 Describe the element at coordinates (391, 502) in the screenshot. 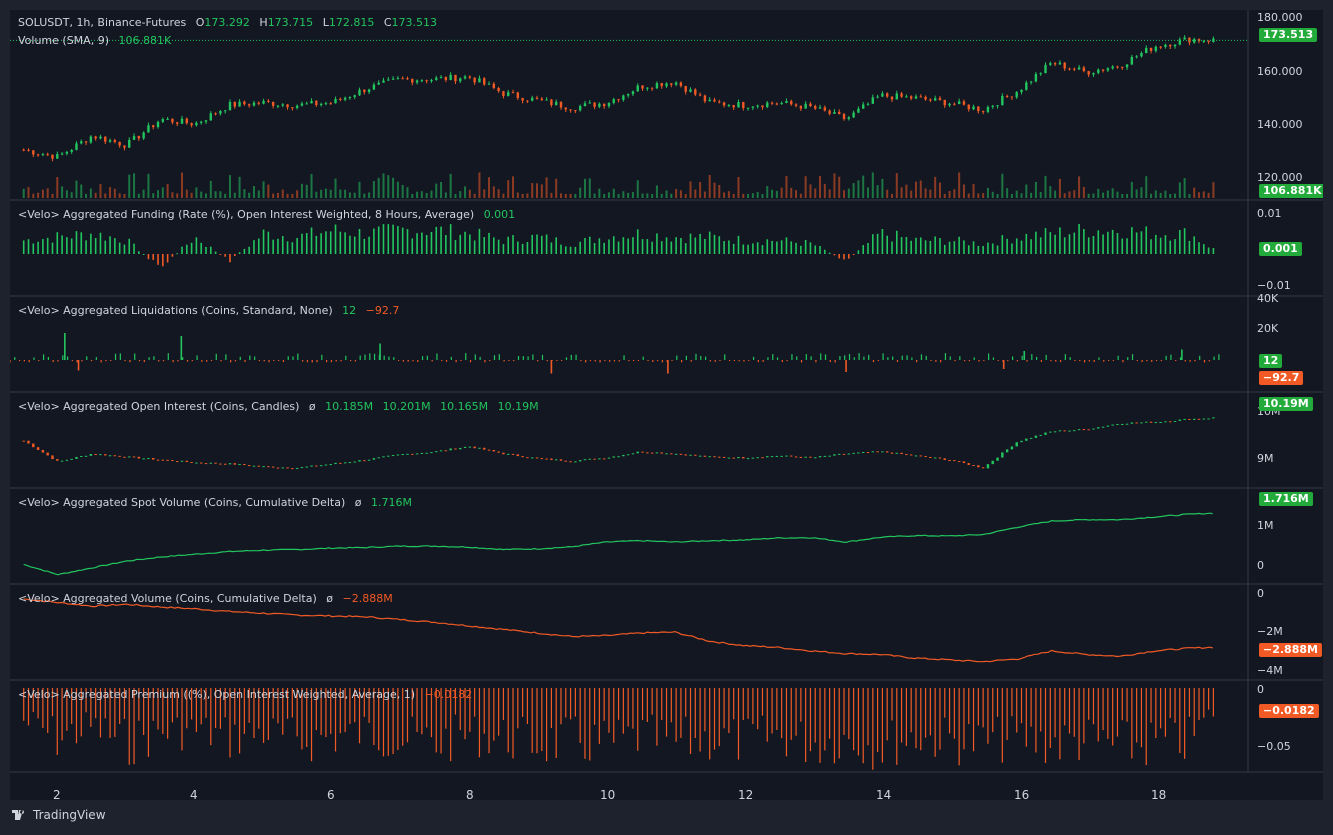

I see `spot-volume-value: 1.716M` at that location.